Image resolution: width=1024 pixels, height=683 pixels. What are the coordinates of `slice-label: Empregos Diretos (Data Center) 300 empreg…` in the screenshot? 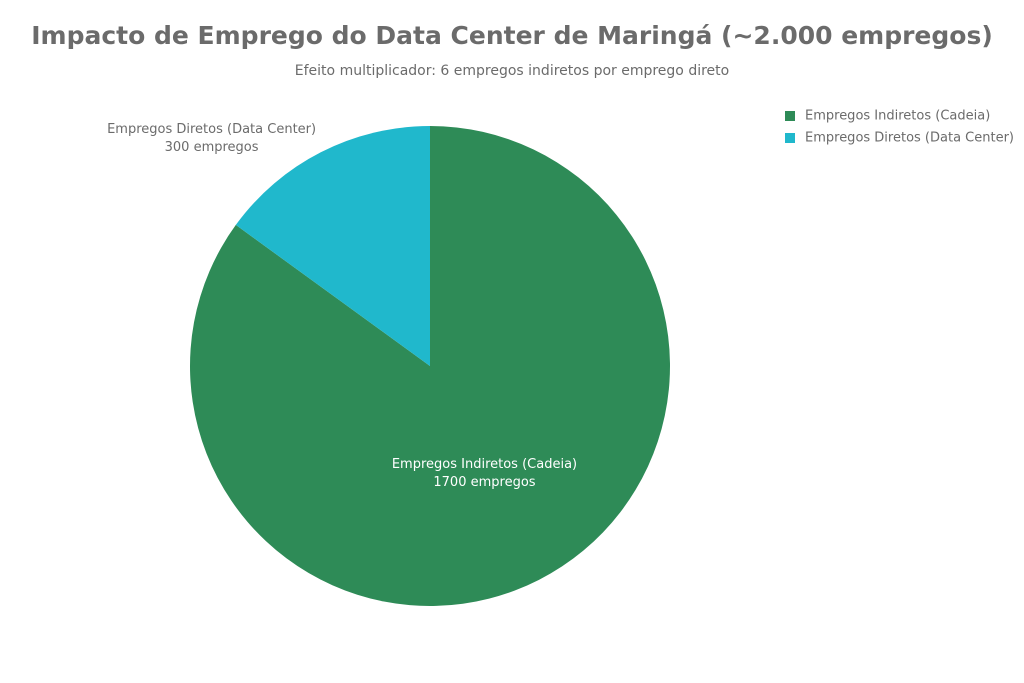 It's located at (211, 138).